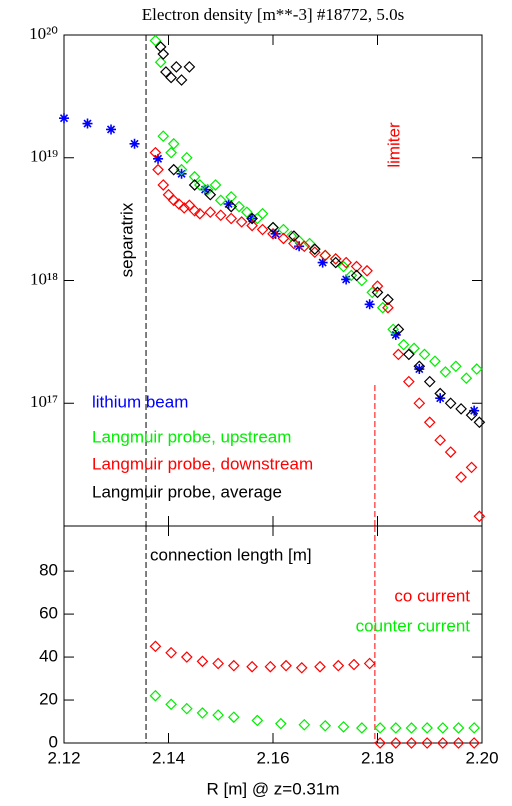 The width and height of the screenshot is (512, 806). Describe the element at coordinates (44, 156) in the screenshot. I see `y-tick-label: 10¹⁹` at that location.